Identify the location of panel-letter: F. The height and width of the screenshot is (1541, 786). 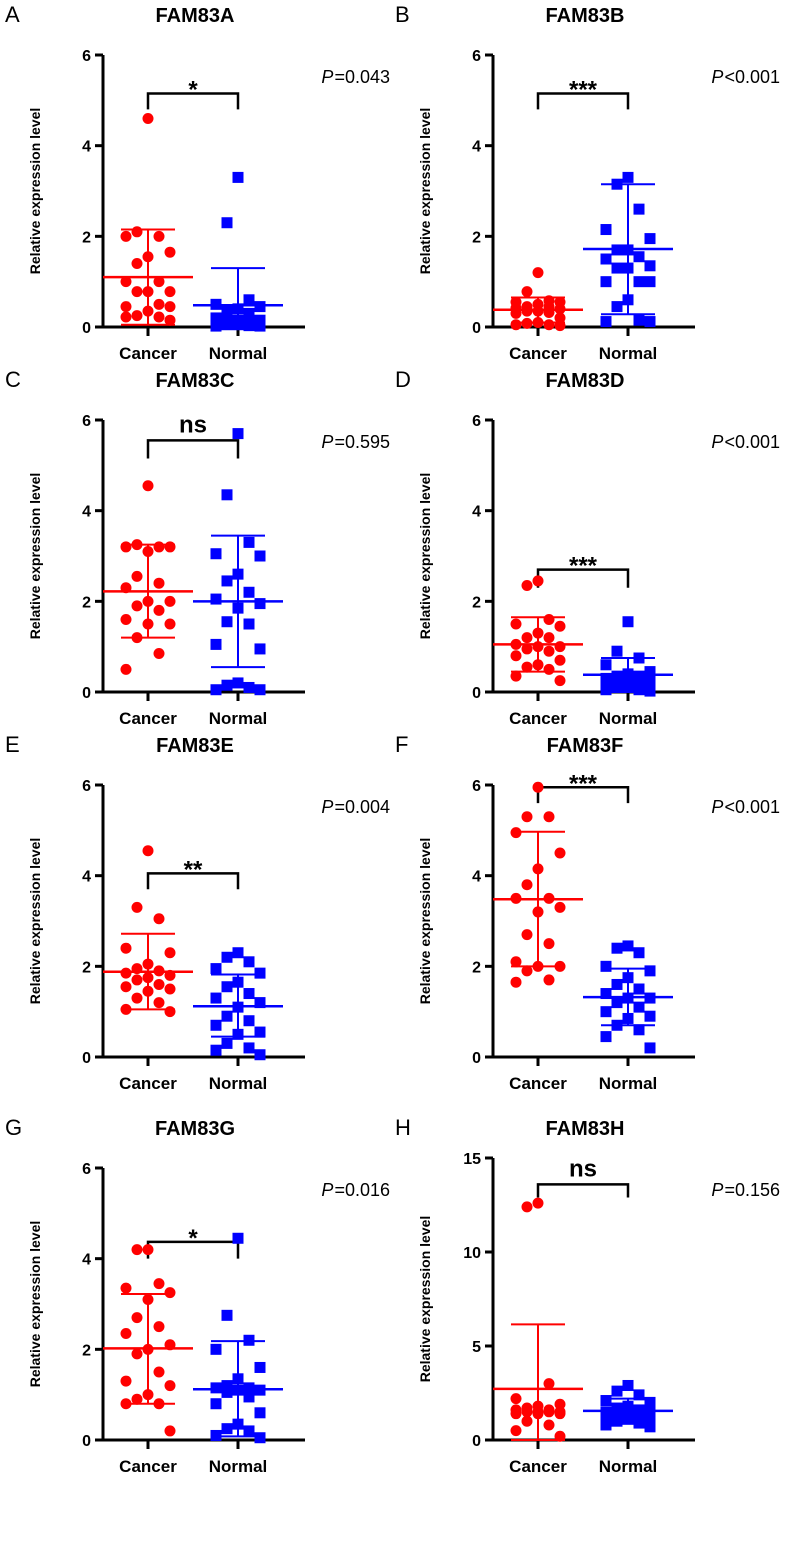
(401, 744).